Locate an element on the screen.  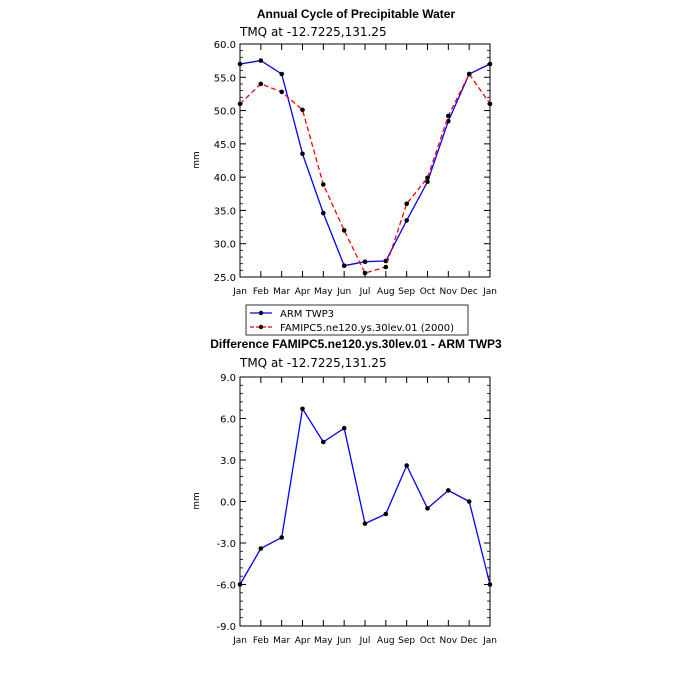
y-tick-label: 45.0 is located at coordinates (225, 145).